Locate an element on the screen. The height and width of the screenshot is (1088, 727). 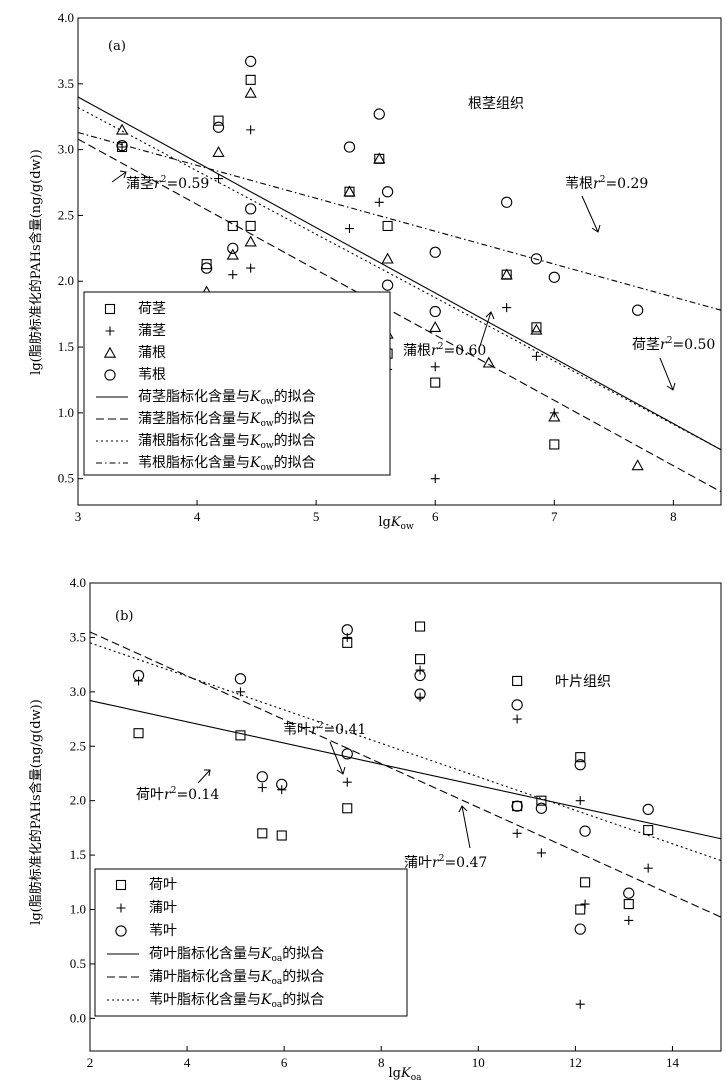
panel-b-legend-marker-square is located at coordinates (121, 885).